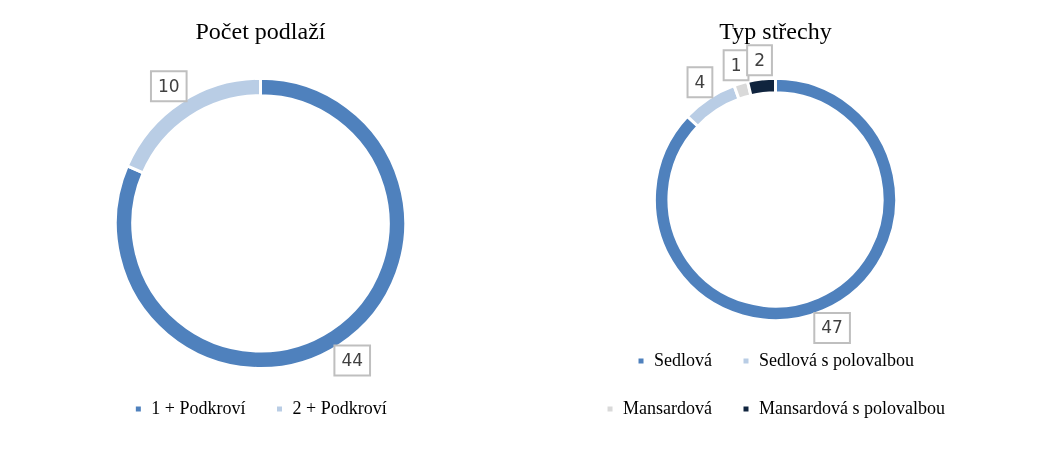 Image resolution: width=1039 pixels, height=450 pixels. What do you see at coordinates (832, 327) in the screenshot?
I see `data-label: 47` at bounding box center [832, 327].